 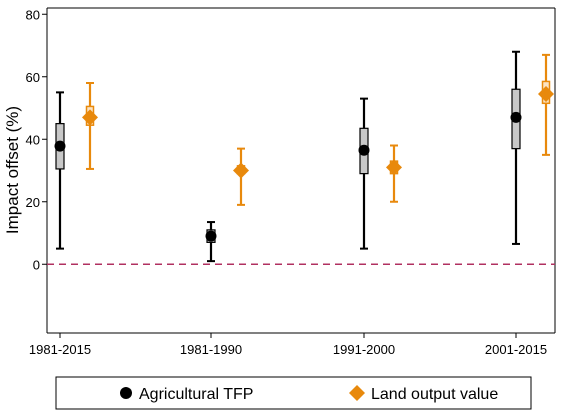 I want to click on x-tick-label: 1981-1990, so click(x=211, y=349).